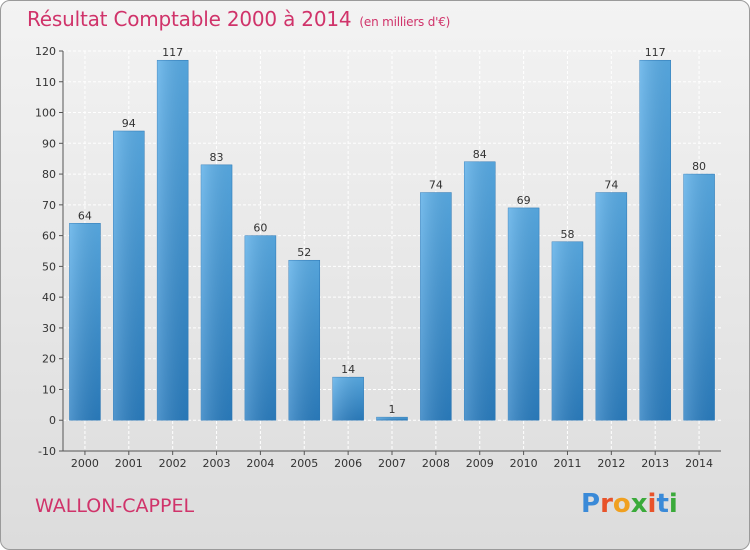 This screenshot has width=750, height=550. What do you see at coordinates (480, 463) in the screenshot?
I see `x-tick-label: 2009` at bounding box center [480, 463].